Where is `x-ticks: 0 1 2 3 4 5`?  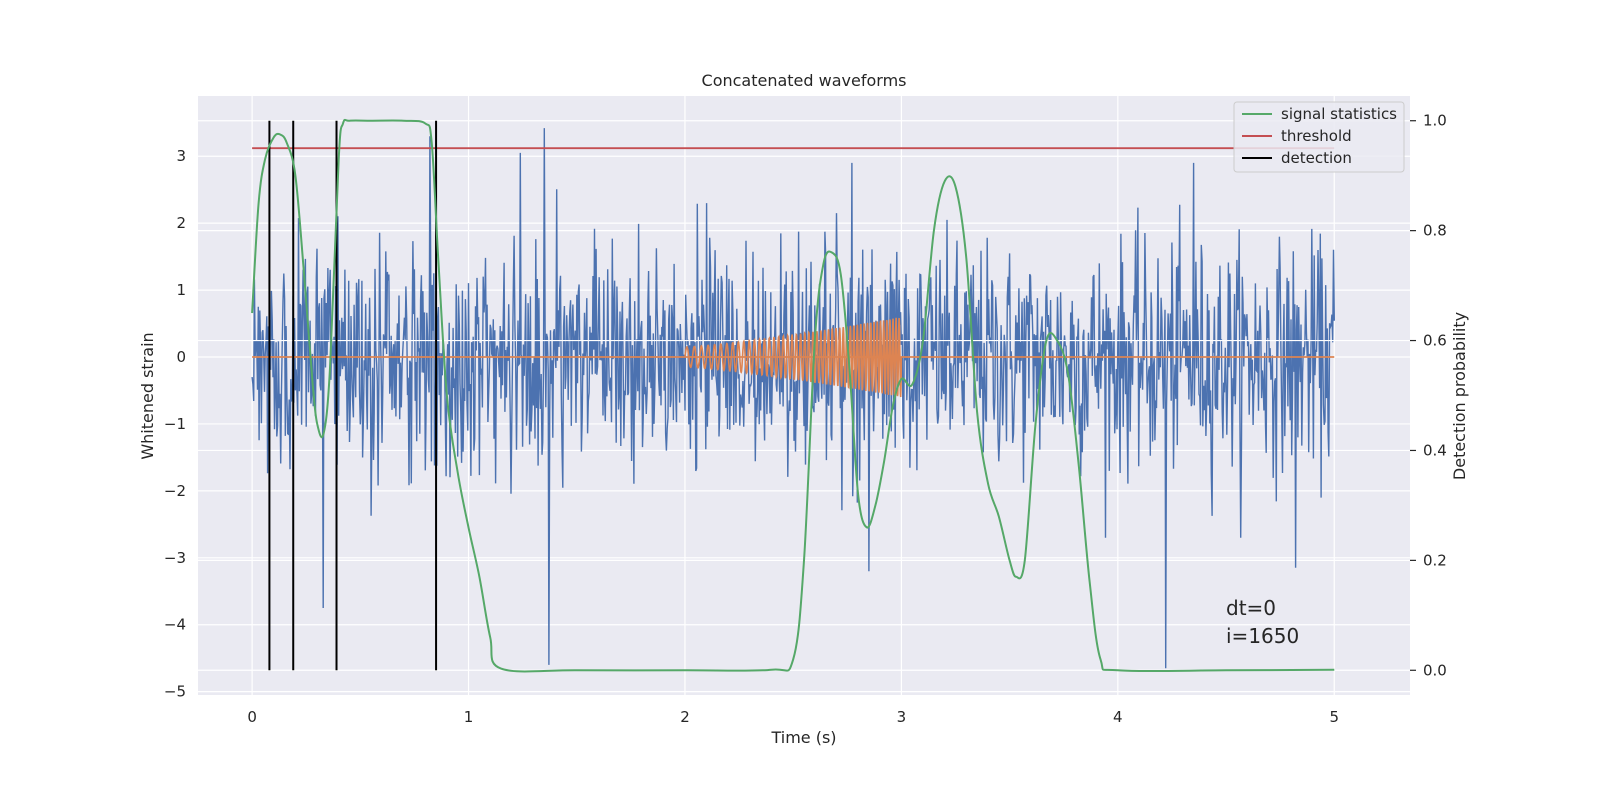 x-ticks: 0 1 2 3 4 5 is located at coordinates (793, 717).